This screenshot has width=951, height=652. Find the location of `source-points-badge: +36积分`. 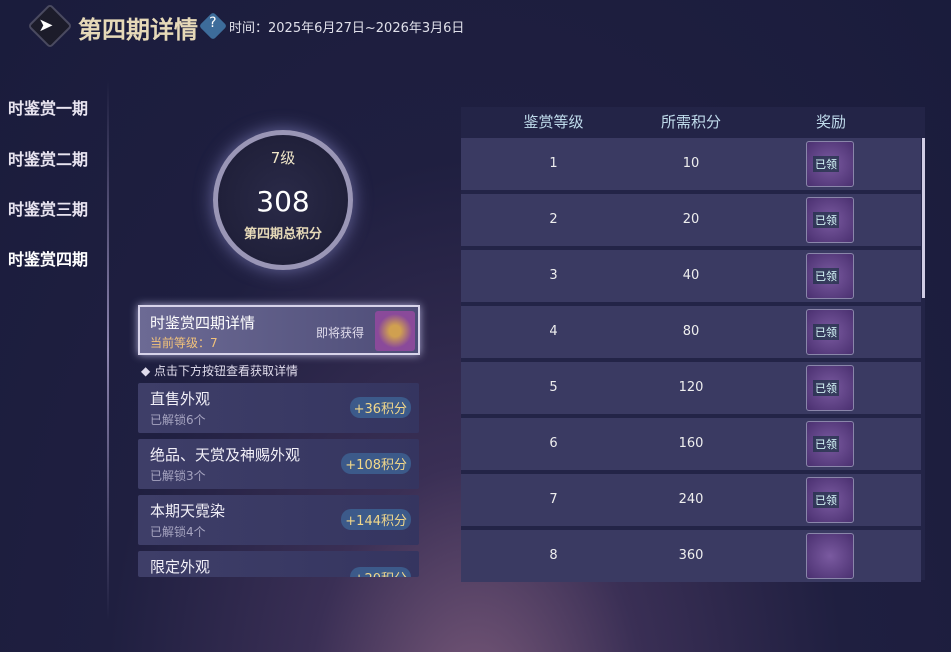

source-points-badge: +36积分 is located at coordinates (380, 407).